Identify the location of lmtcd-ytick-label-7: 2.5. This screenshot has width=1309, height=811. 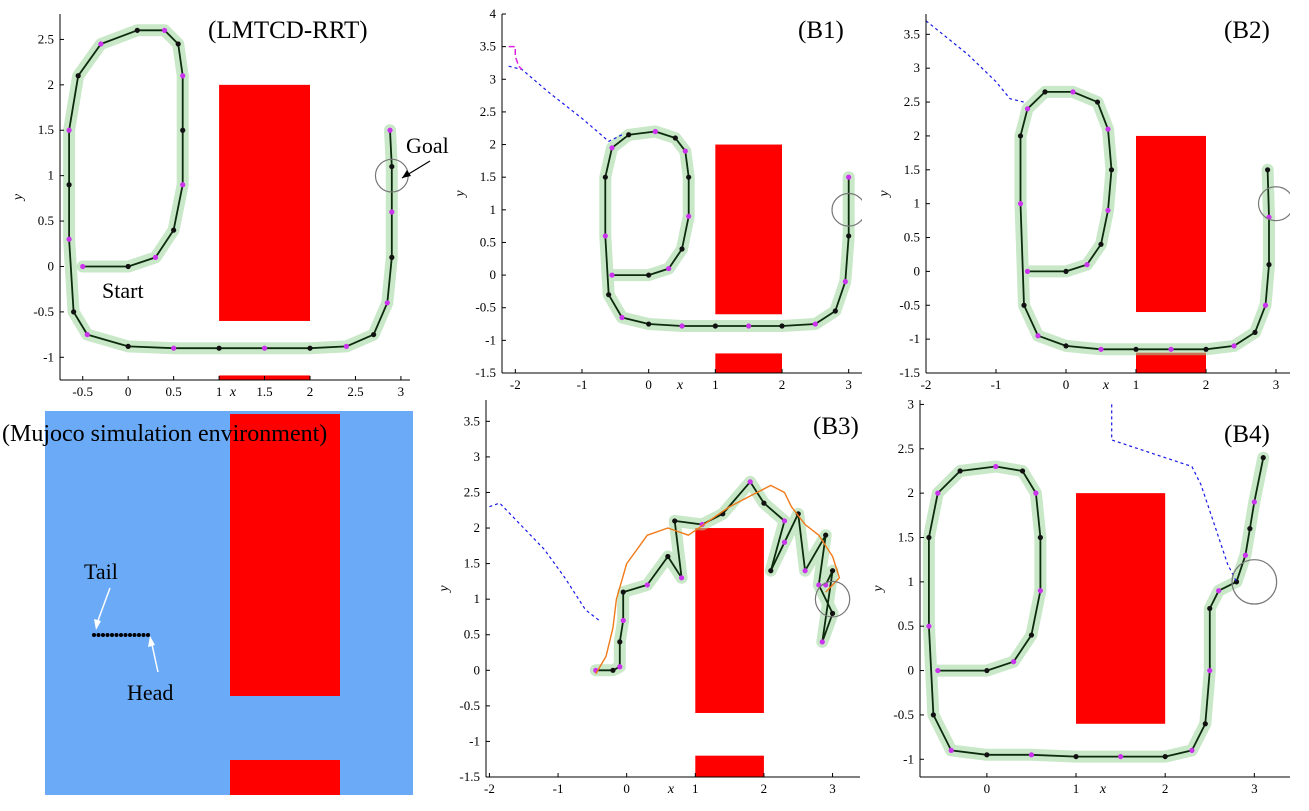
(46, 38).